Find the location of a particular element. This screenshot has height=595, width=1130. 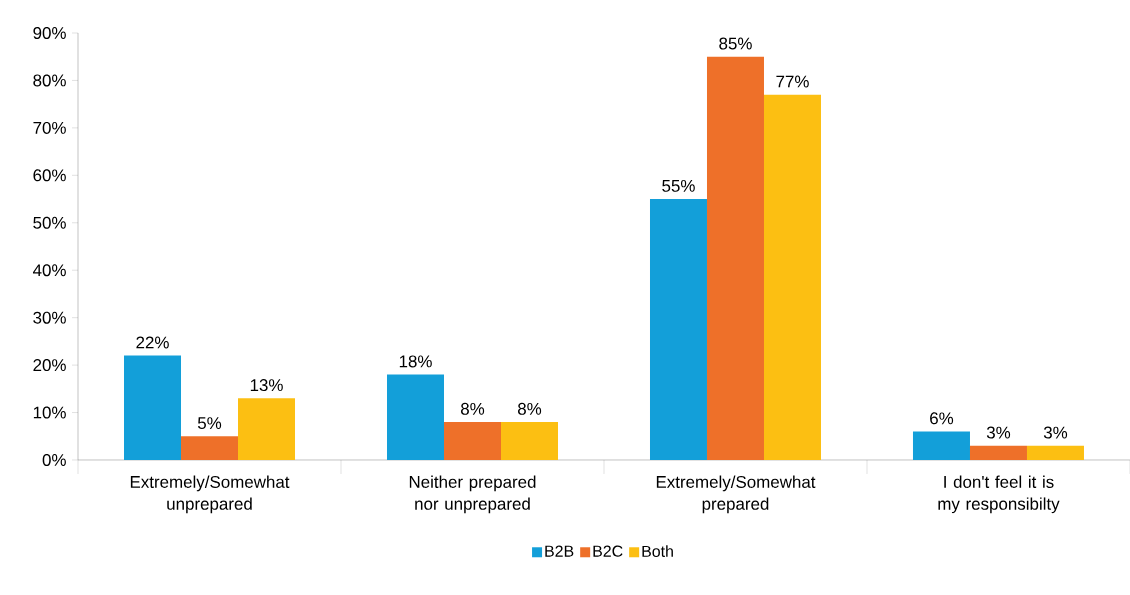

x-tick-label: Extremely/Somewhat prepared is located at coordinates (736, 494).